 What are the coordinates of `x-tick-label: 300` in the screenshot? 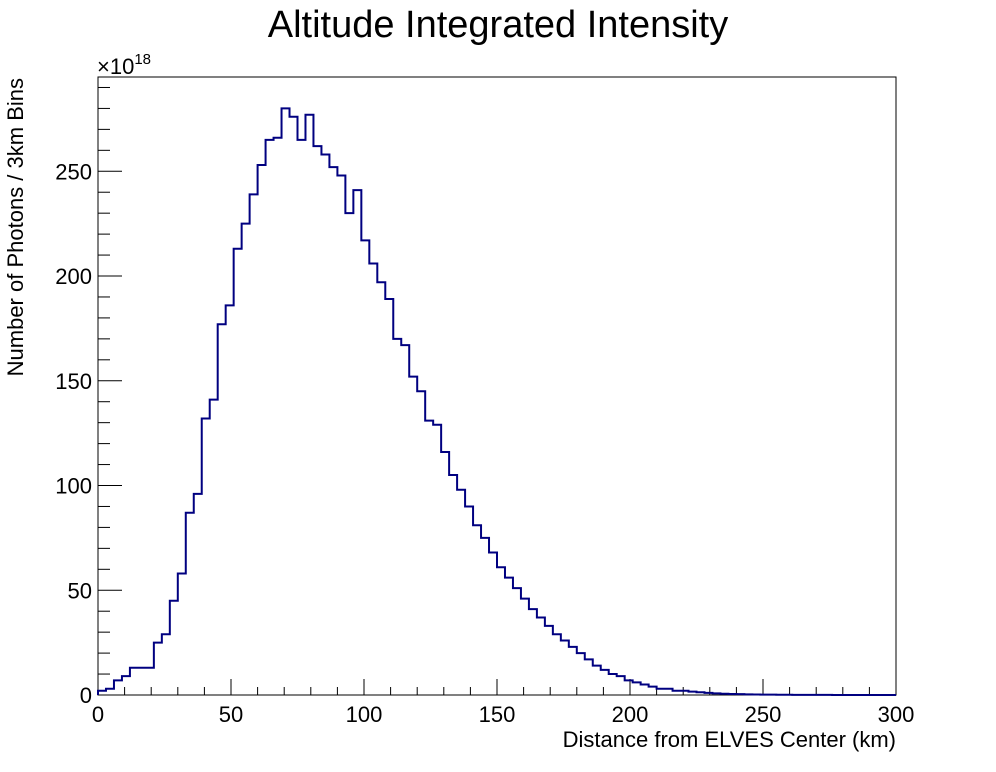 It's located at (896, 714).